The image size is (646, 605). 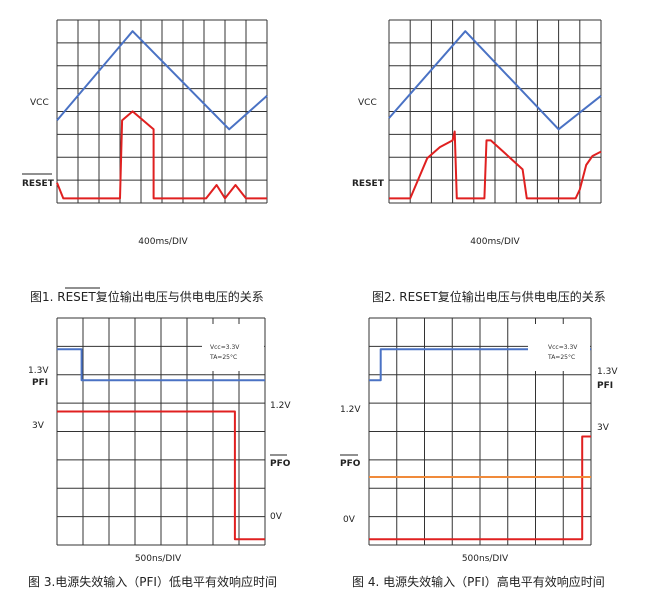 I want to click on chart-4-pfo-label: PFO, so click(x=350, y=464).